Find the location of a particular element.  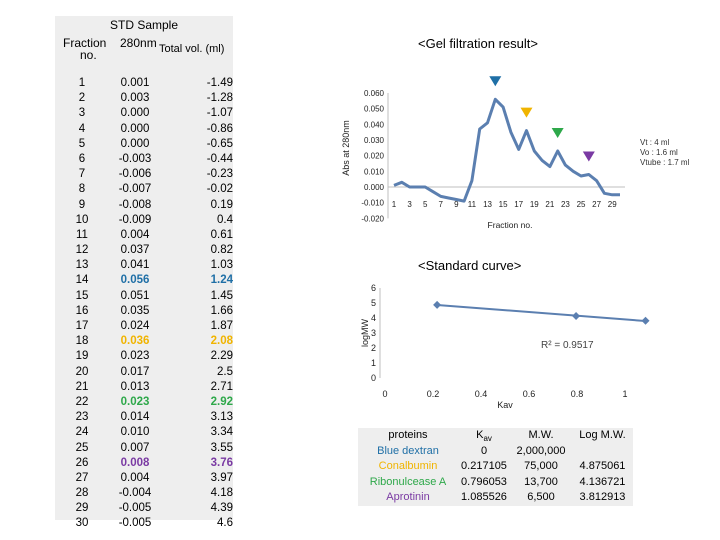

fraction-cell: 6 is located at coordinates (82, 158).